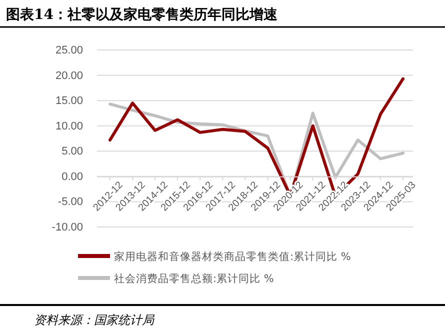 This screenshot has height=335, width=445. I want to click on y-tick-label: 20.00, so click(69, 76).